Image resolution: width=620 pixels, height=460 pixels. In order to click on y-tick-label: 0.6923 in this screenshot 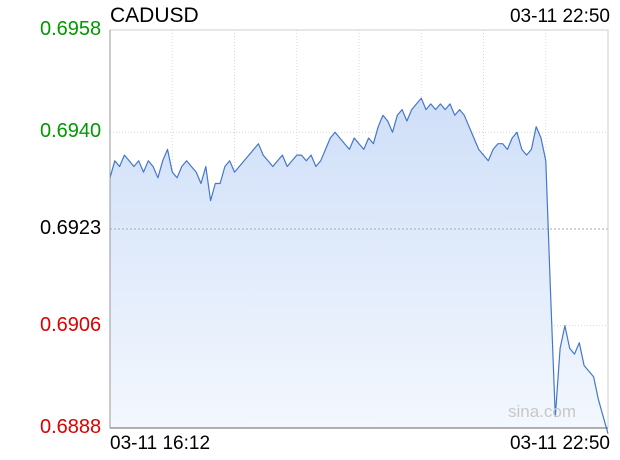, I will do `click(71, 228)`.